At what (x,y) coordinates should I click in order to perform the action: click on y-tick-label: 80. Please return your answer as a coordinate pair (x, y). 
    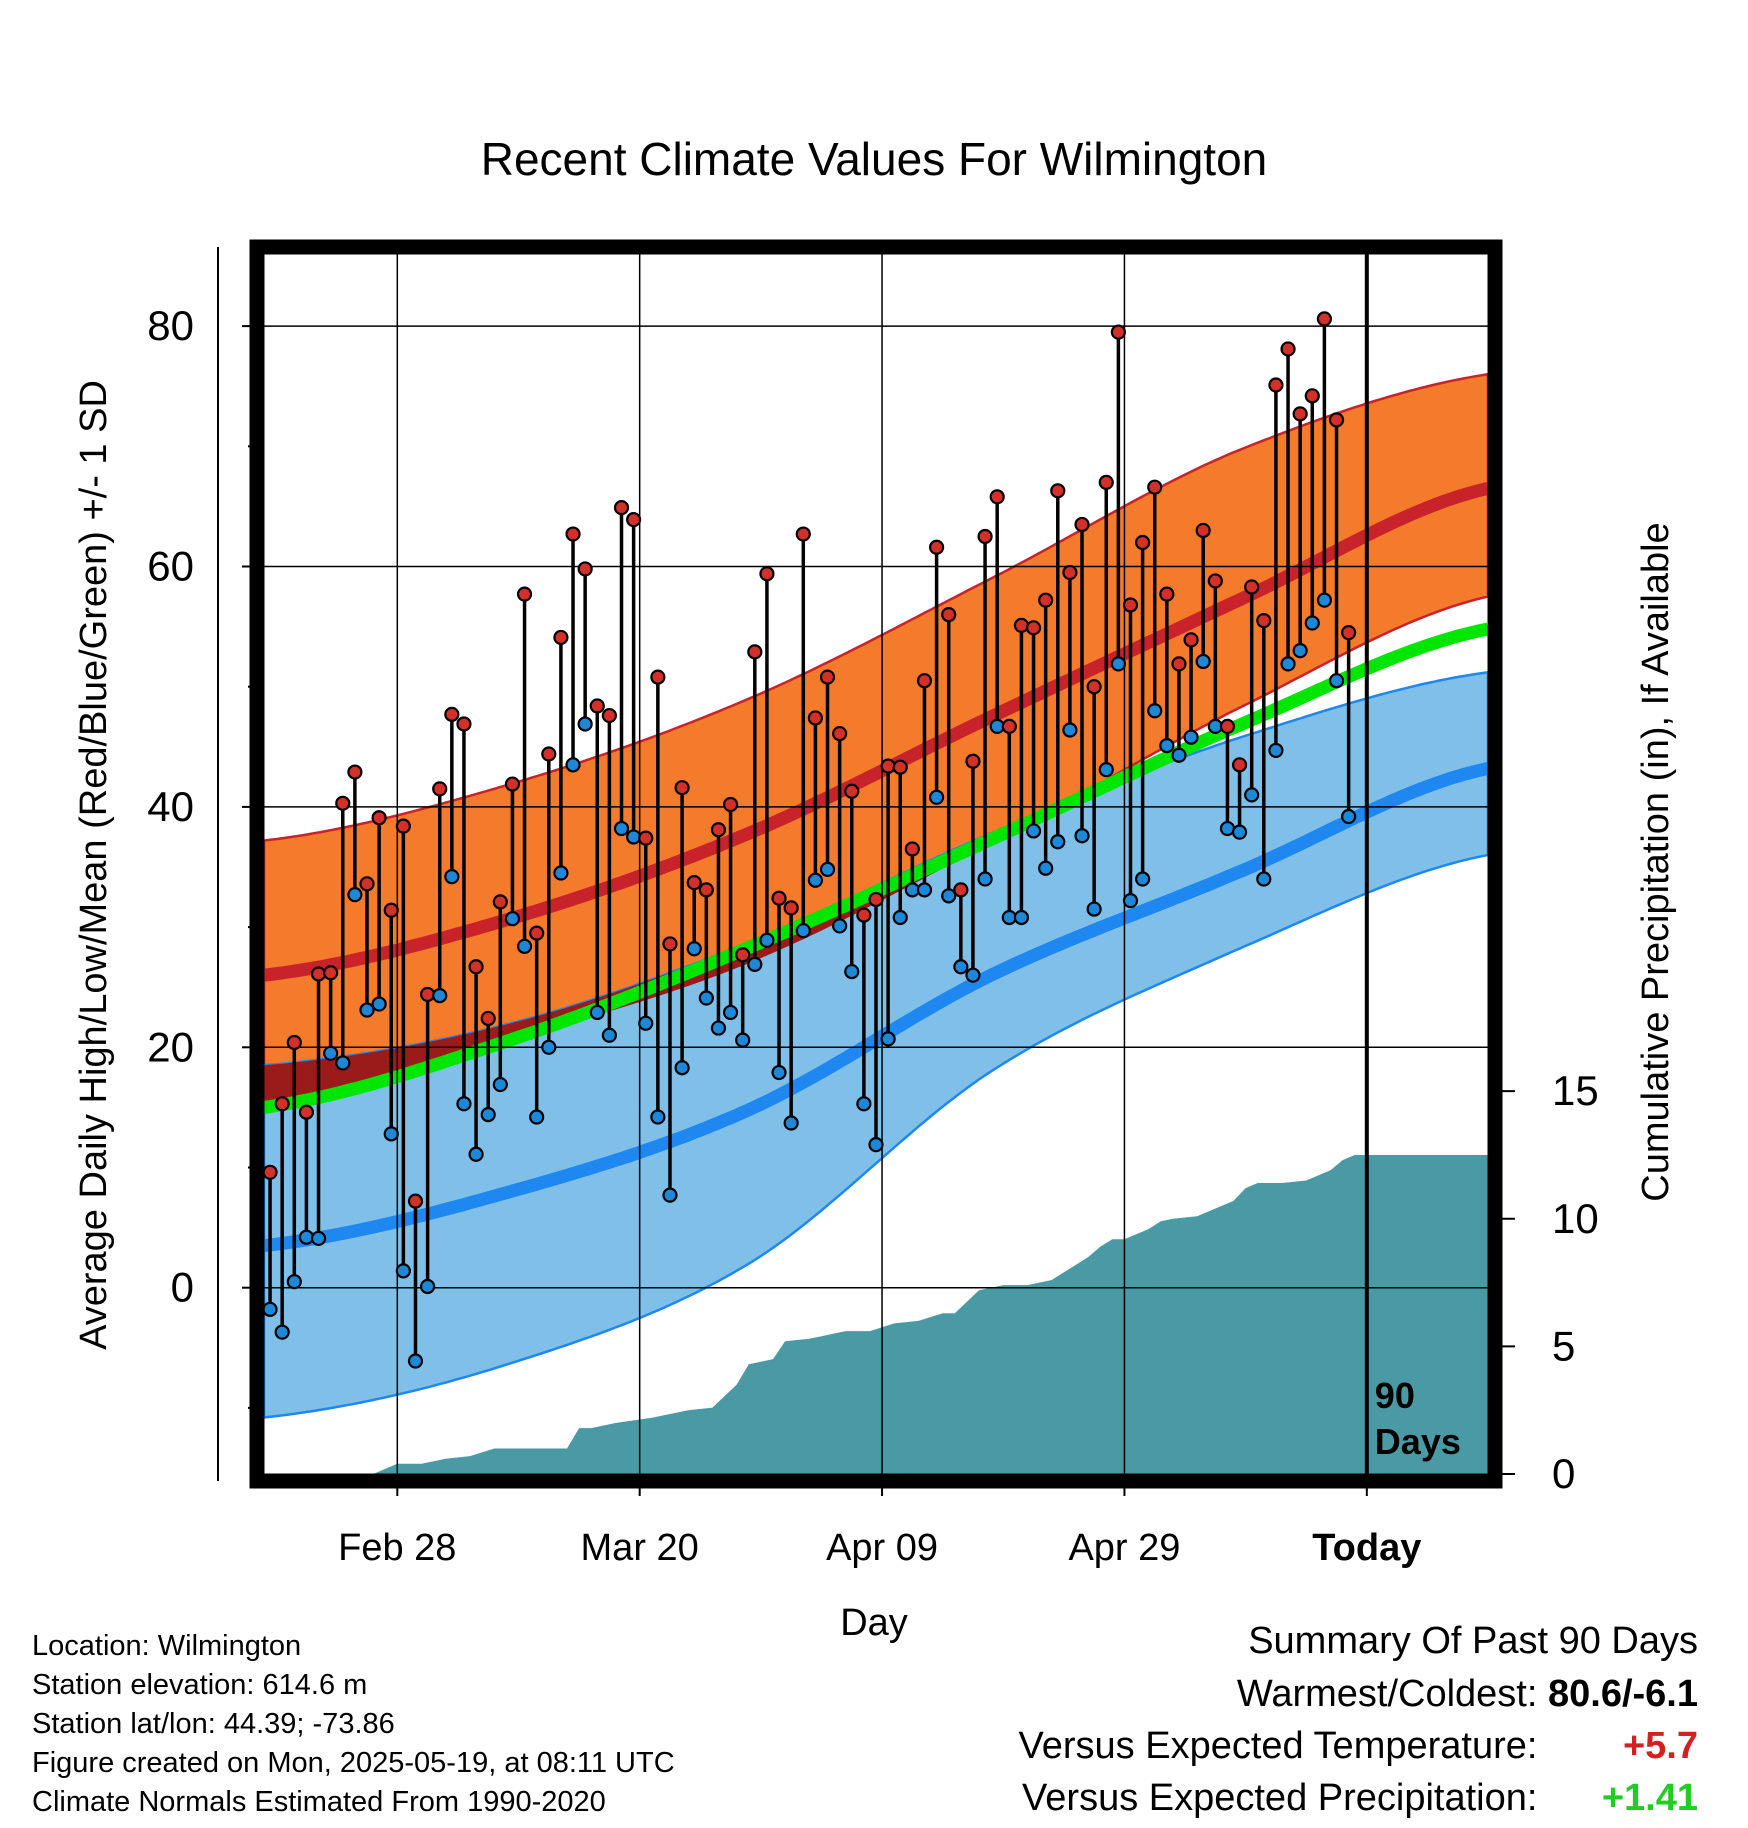
    Looking at the image, I should click on (170, 325).